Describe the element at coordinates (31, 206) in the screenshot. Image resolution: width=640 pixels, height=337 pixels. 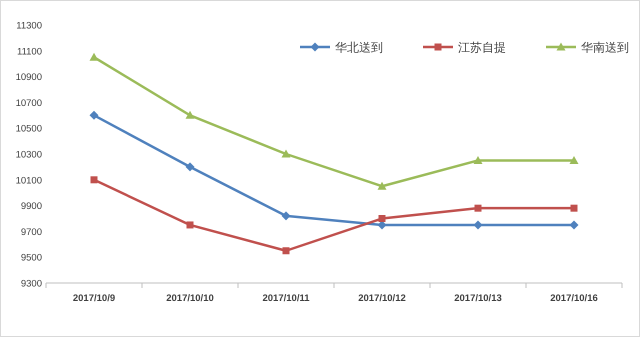
I see `y-tick-label: 9900` at that location.